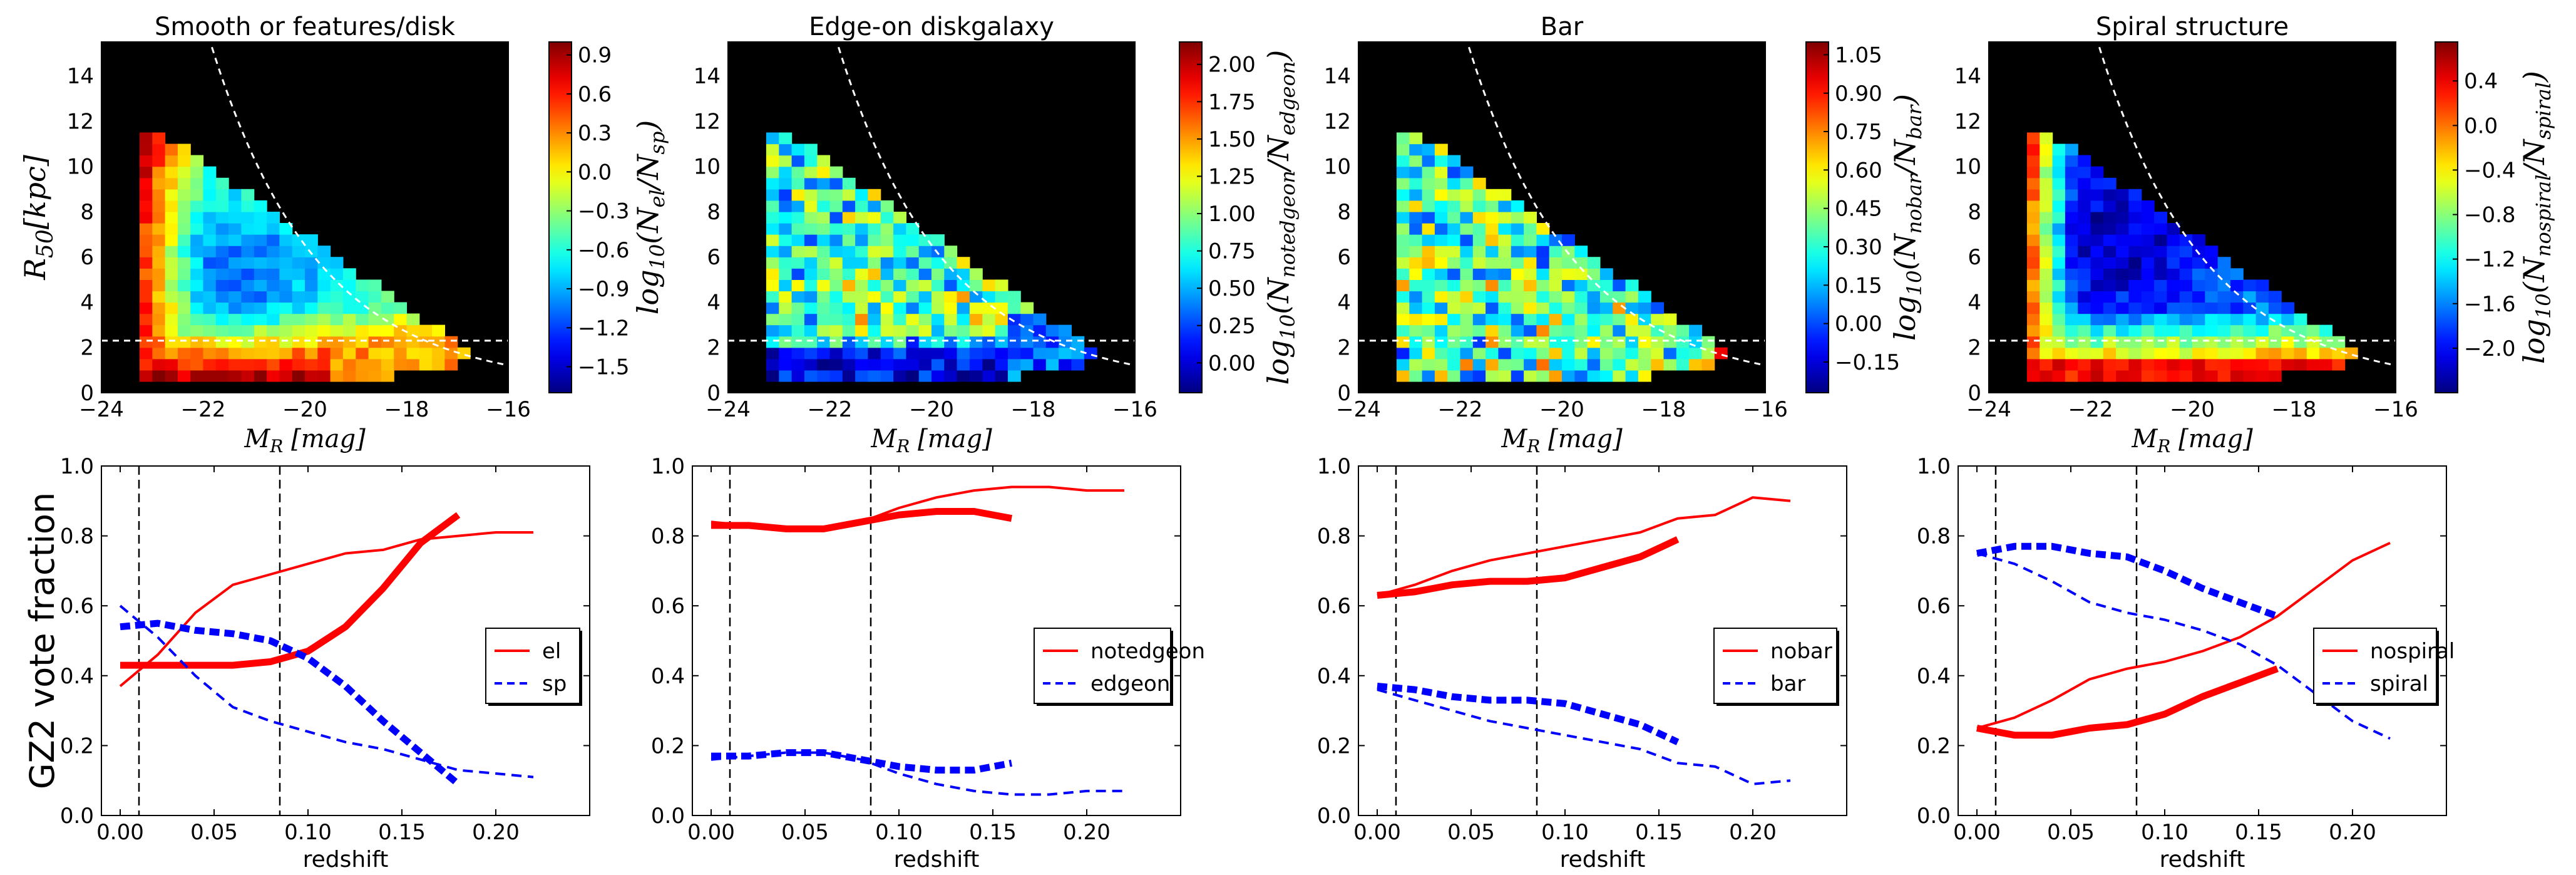 Image resolution: width=2576 pixels, height=875 pixels. I want to click on y-tick-label: 0.4, so click(77, 676).